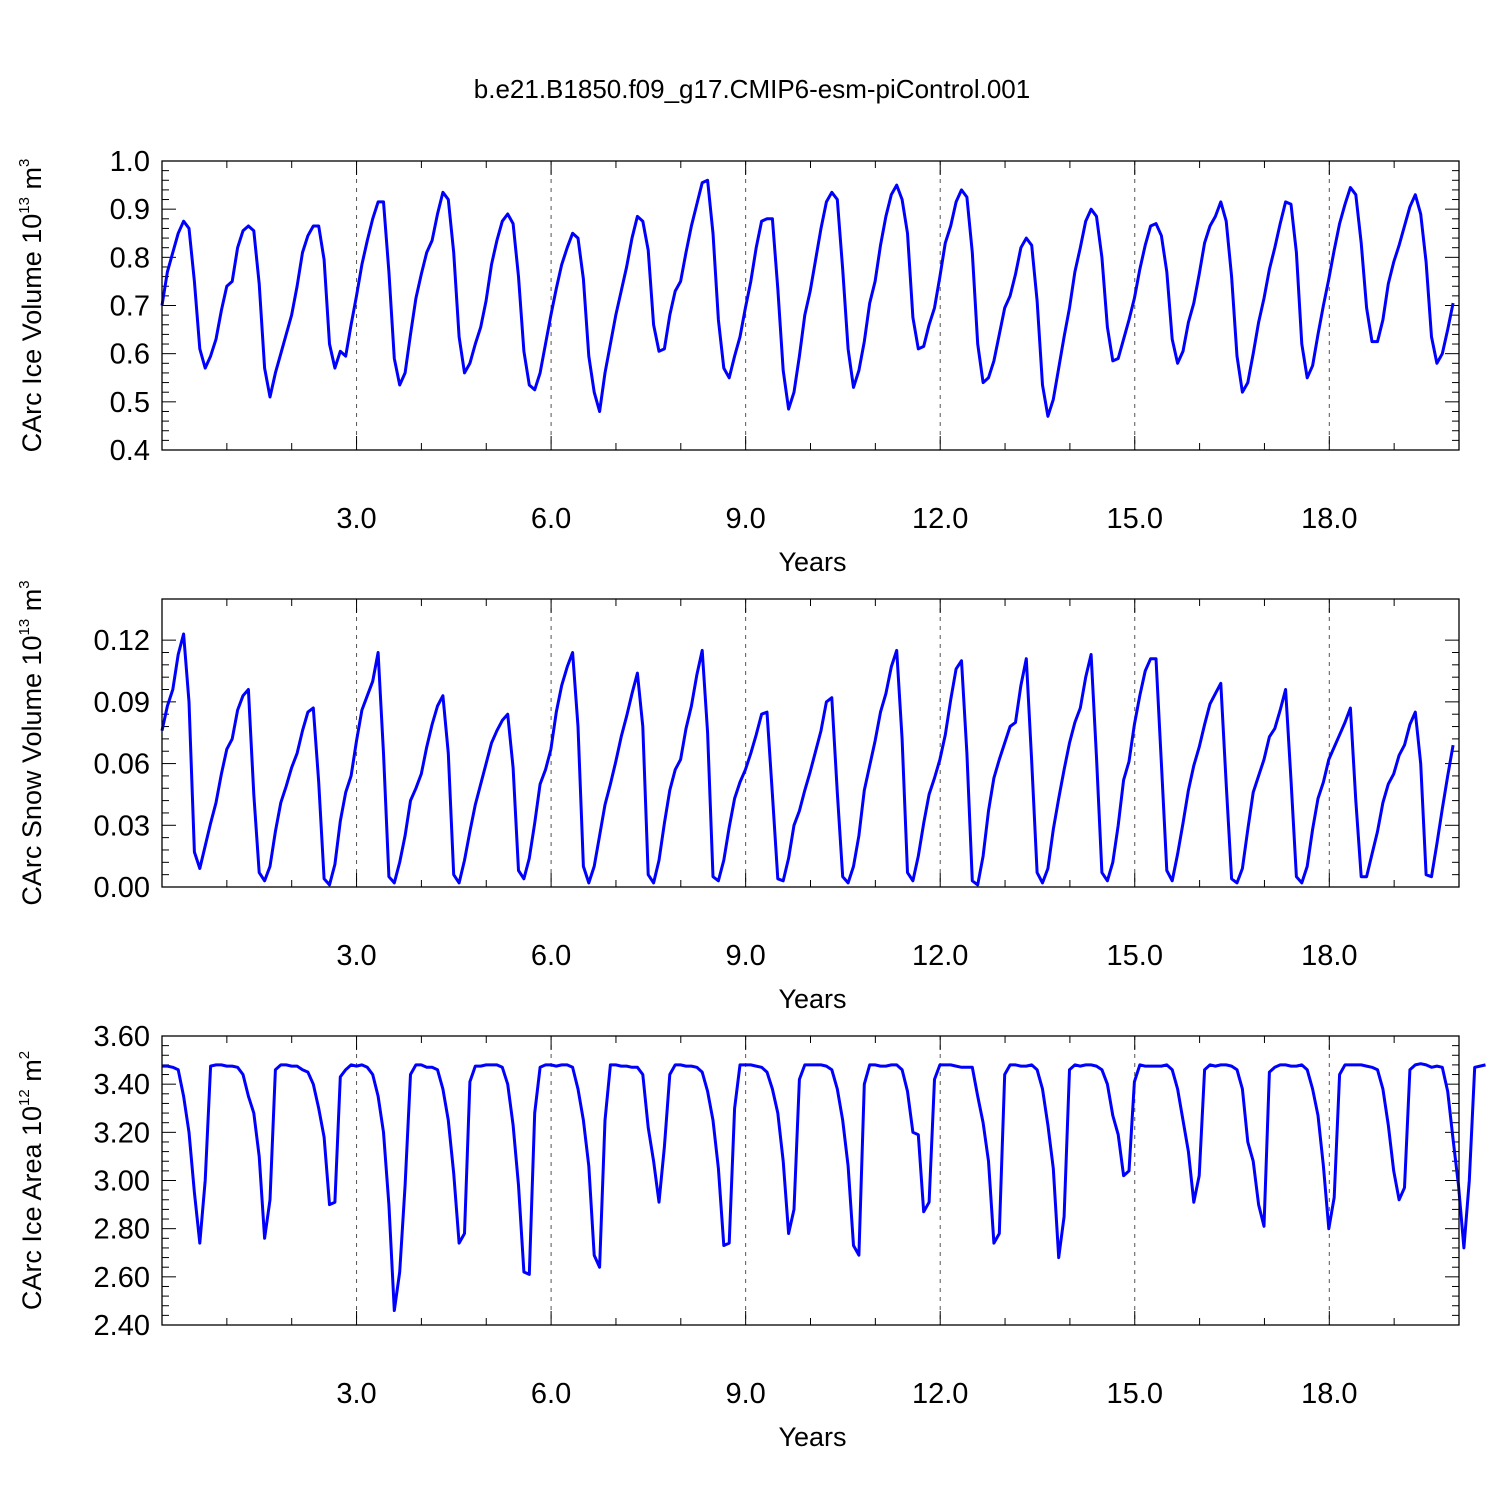 This screenshot has height=1500, width=1500. I want to click on y-tick-label: 0.00, so click(122, 888).